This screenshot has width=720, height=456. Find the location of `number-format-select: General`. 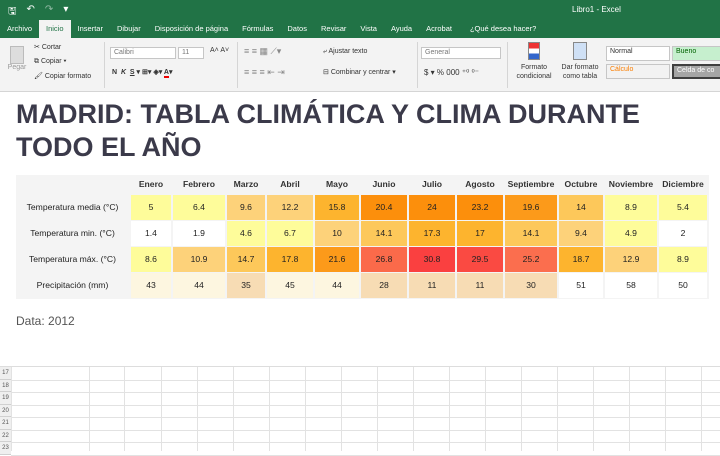

number-format-select: General is located at coordinates (461, 53).